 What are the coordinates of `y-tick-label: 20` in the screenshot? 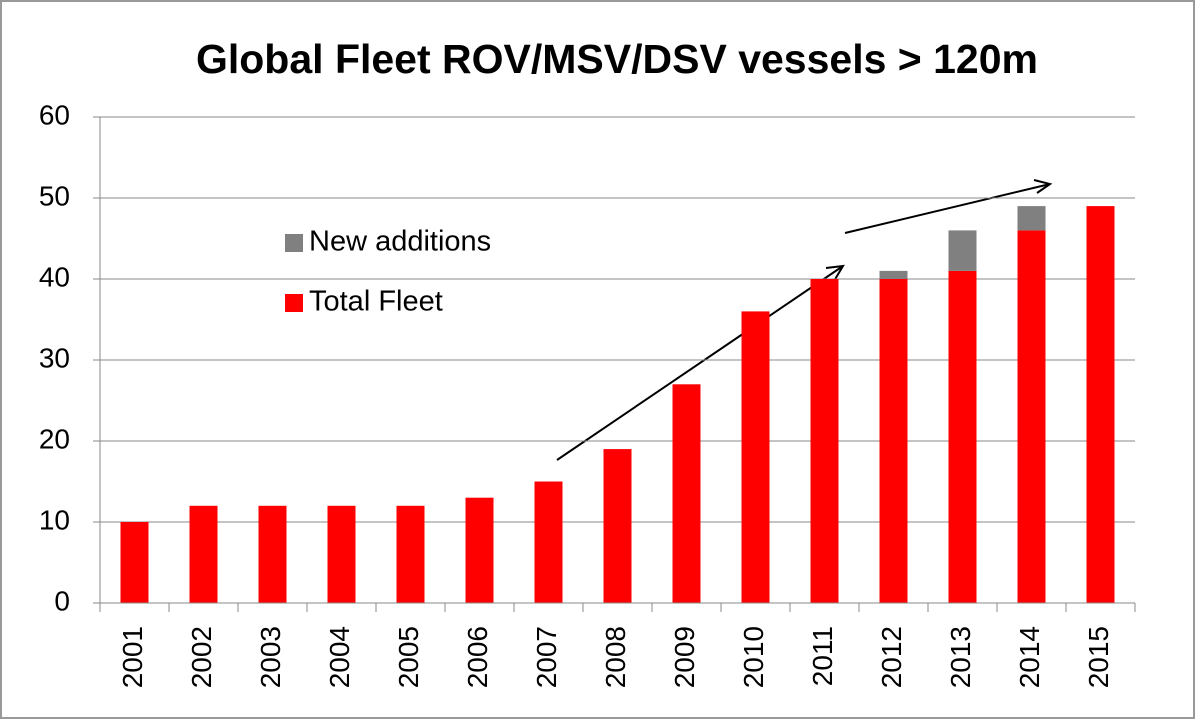 It's located at (54, 438).